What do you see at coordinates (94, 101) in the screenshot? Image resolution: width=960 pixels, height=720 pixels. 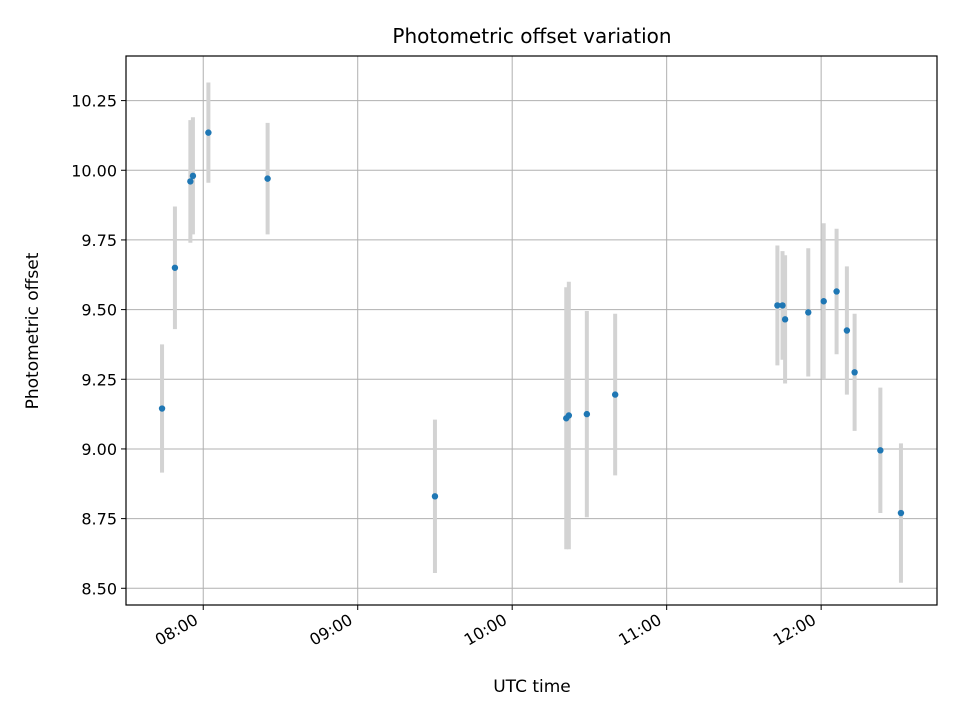 I see `y-tick-label: 10.25` at bounding box center [94, 101].